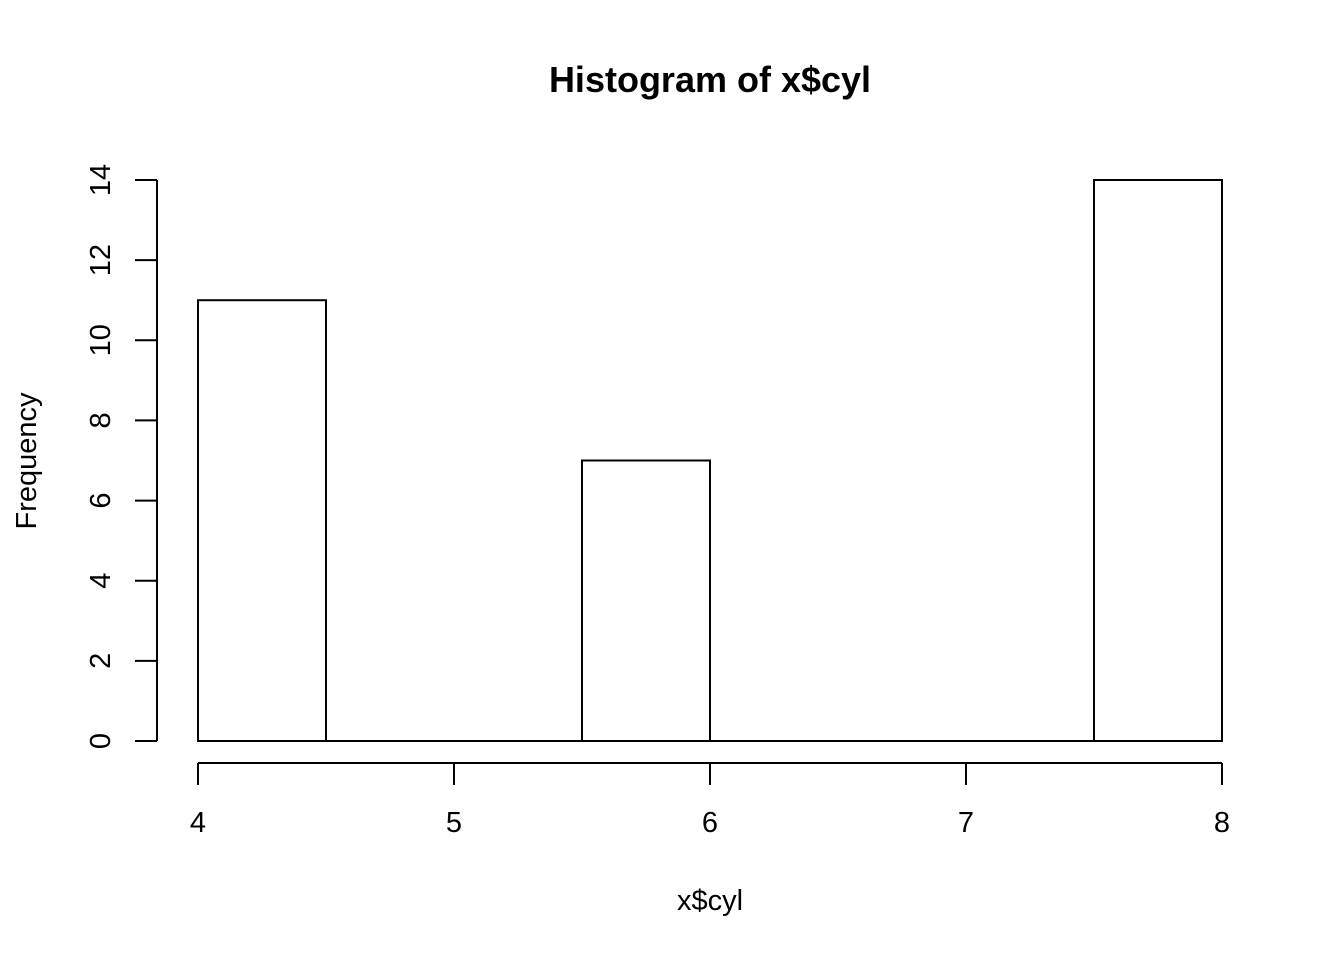 This screenshot has width=1344, height=965. What do you see at coordinates (710, 901) in the screenshot?
I see `x-axis-label: x$cyl` at bounding box center [710, 901].